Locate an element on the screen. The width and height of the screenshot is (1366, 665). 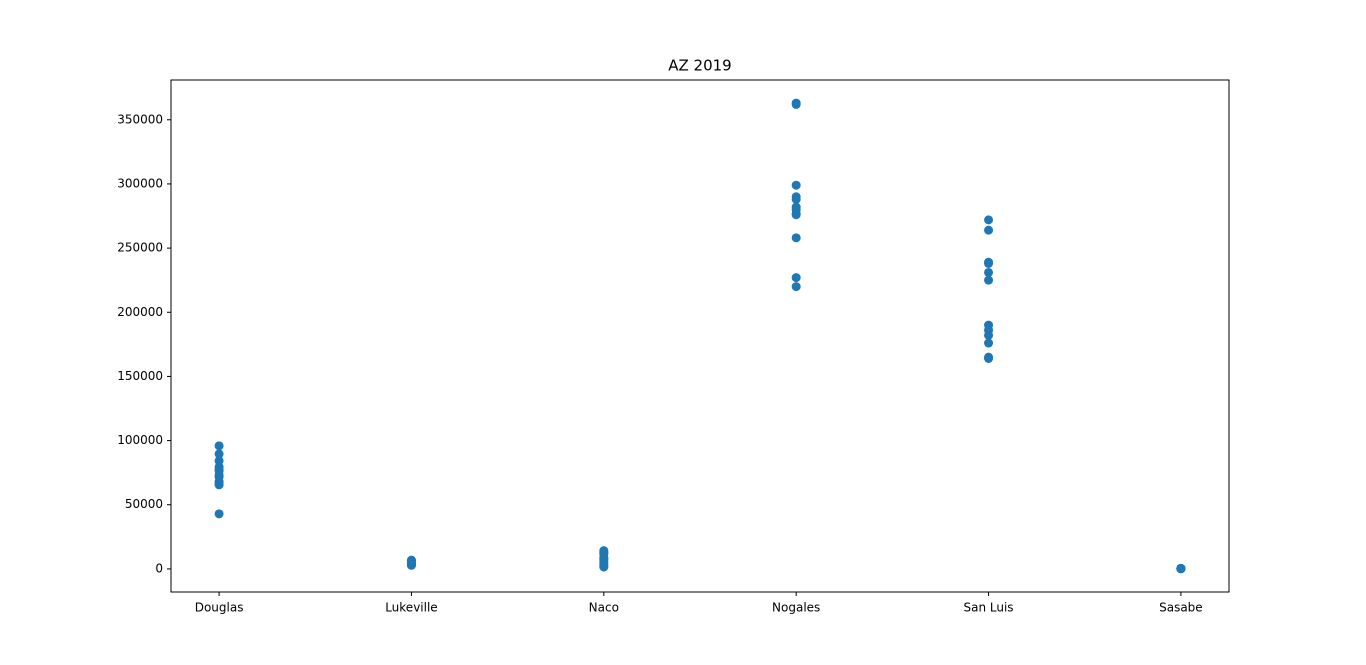
y-tick-label: 300000 is located at coordinates (140, 183).